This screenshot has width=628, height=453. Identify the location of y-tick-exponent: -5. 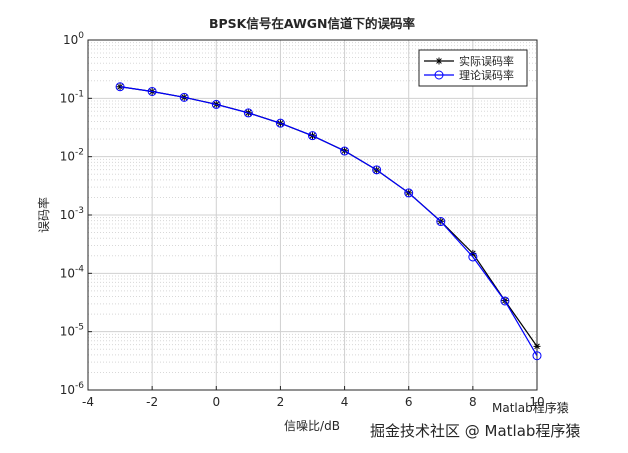
(79, 328).